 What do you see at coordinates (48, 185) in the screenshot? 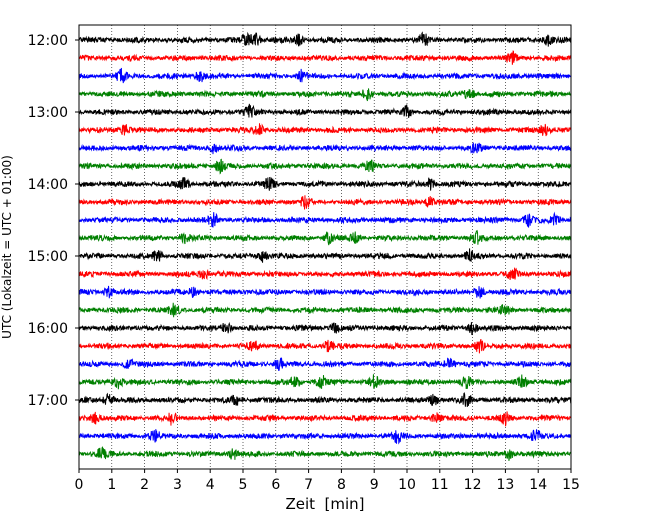
I see `y-tick-label: 14:00` at bounding box center [48, 185].